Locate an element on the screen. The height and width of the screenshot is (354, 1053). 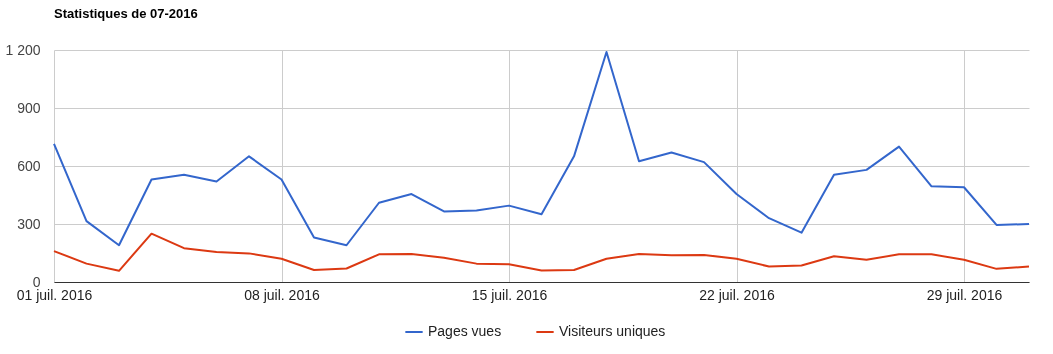
y-tick-label: 900 is located at coordinates (29, 107).